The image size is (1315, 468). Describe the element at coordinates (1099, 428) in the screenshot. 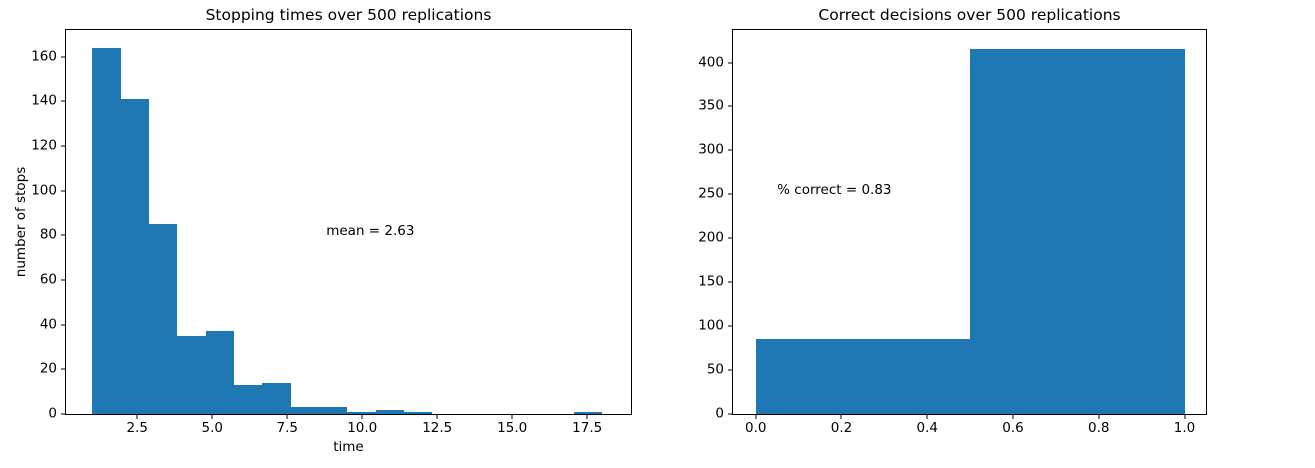

I see `x-tick-label: 0.8` at that location.